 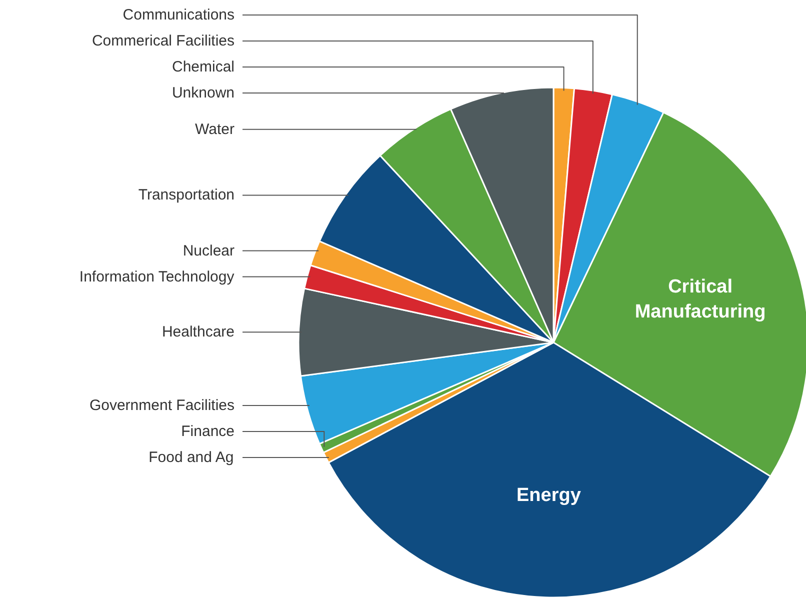 What do you see at coordinates (163, 41) in the screenshot?
I see `slice-label: Commerical Facilities` at bounding box center [163, 41].